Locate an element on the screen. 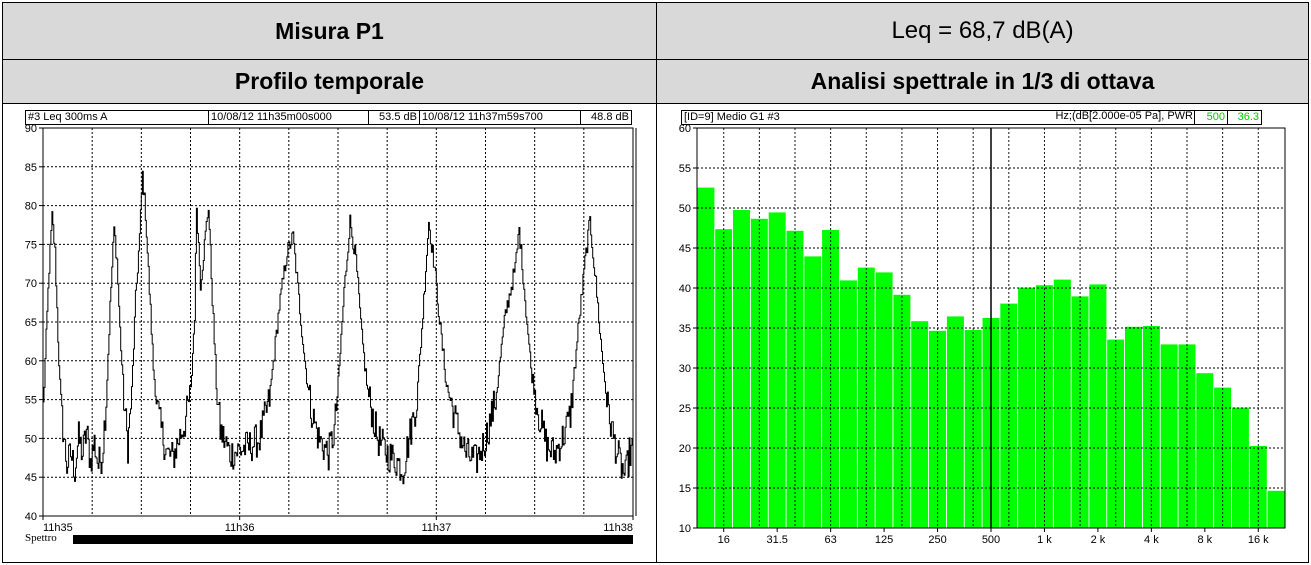 This screenshot has width=1311, height=565. status-end-time: 10/08/12 11h37m59s700 is located at coordinates (500, 117).